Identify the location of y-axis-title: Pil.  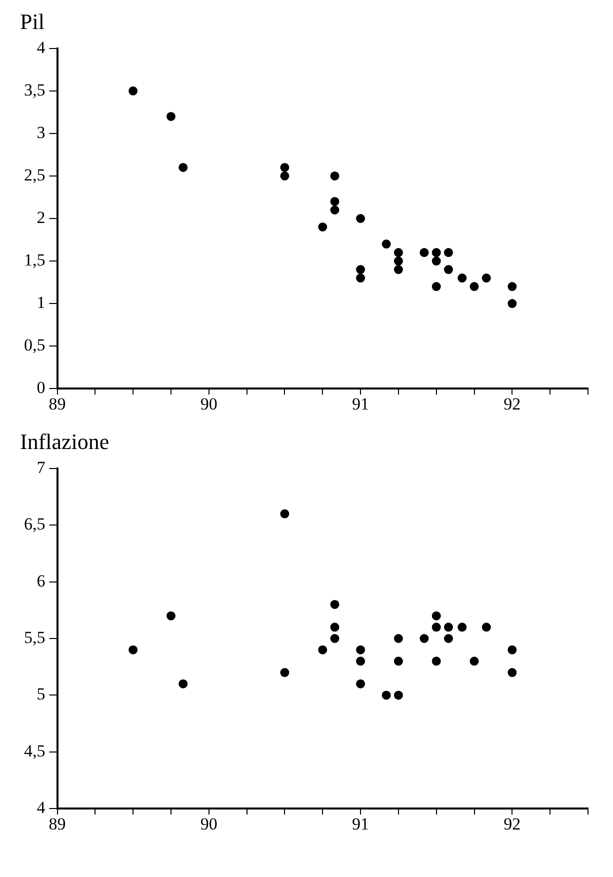
(32, 21).